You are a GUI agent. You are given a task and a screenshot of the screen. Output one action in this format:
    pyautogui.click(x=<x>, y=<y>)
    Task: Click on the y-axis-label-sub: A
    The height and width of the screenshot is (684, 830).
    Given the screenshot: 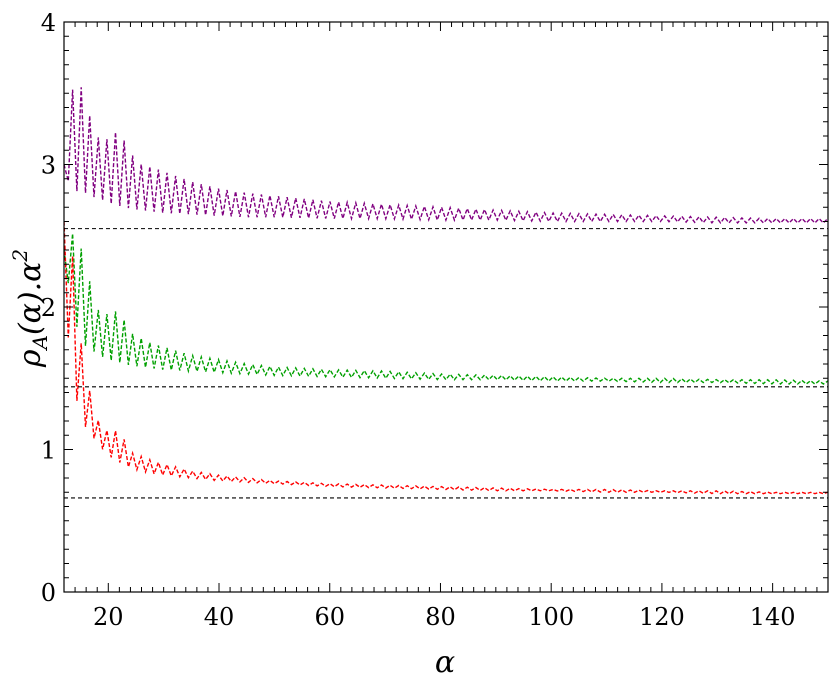 What is the action you would take?
    pyautogui.click(x=40, y=343)
    